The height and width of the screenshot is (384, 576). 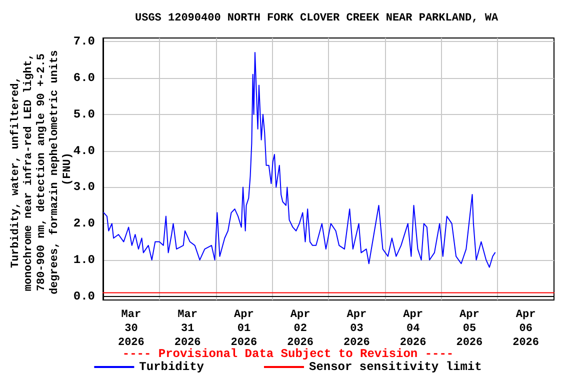 I want to click on x-tick-label: Apr 02 2026, so click(x=300, y=329).